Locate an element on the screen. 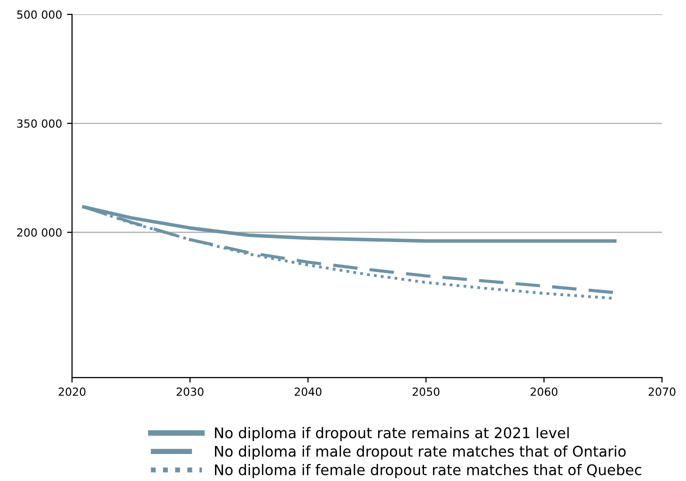 This screenshot has height=481, width=686. legend-label: No diploma if dropout rate remains at 2021 level is located at coordinates (391, 434).